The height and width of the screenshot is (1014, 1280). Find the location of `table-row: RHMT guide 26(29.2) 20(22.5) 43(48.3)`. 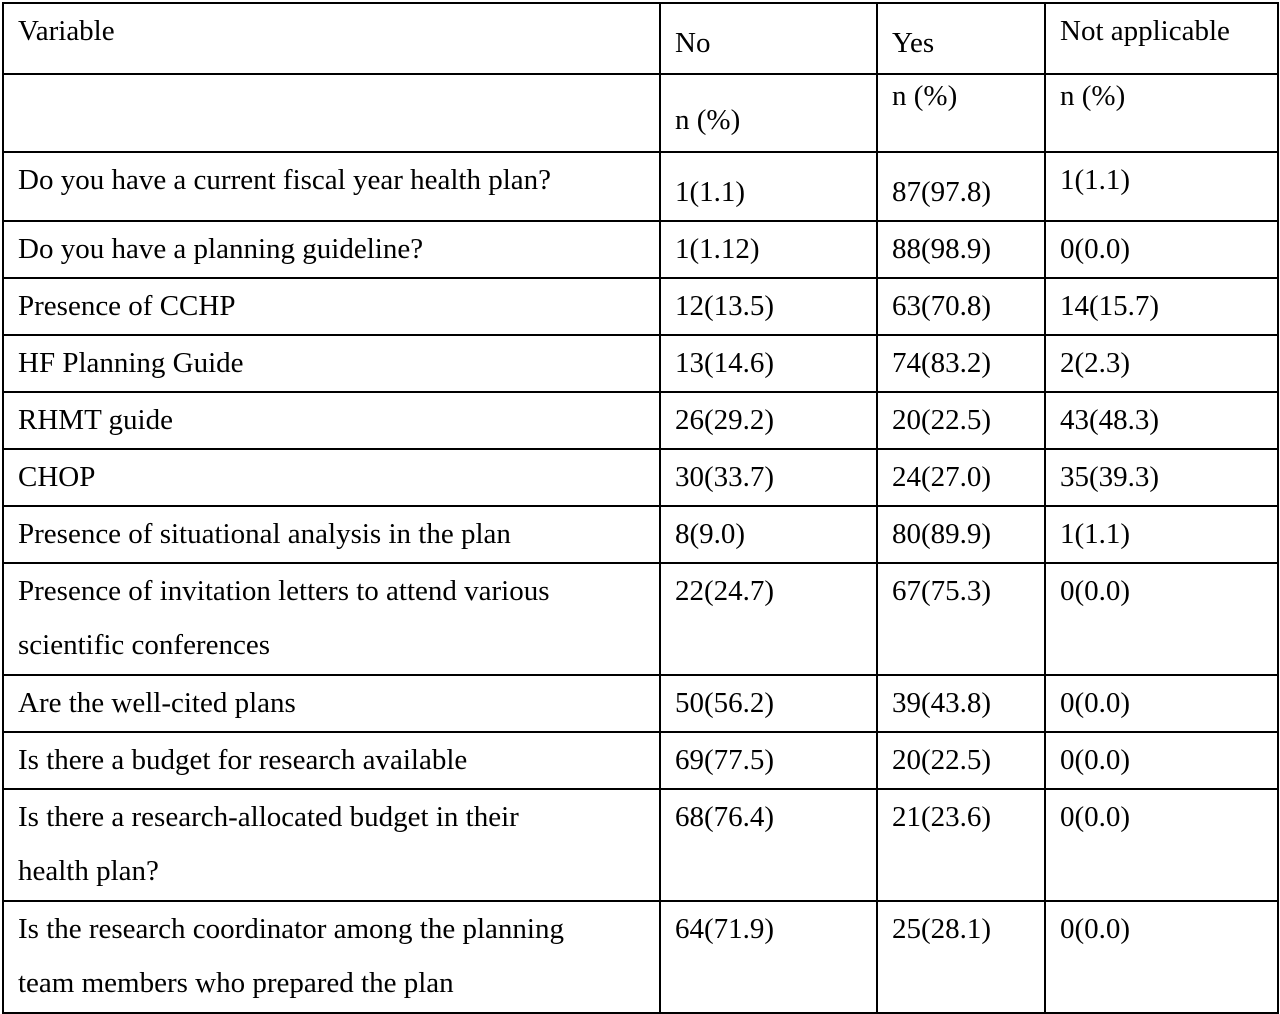

table-row: RHMT guide 26(29.2) 20(22.5) 43(48.3) is located at coordinates (640, 420).